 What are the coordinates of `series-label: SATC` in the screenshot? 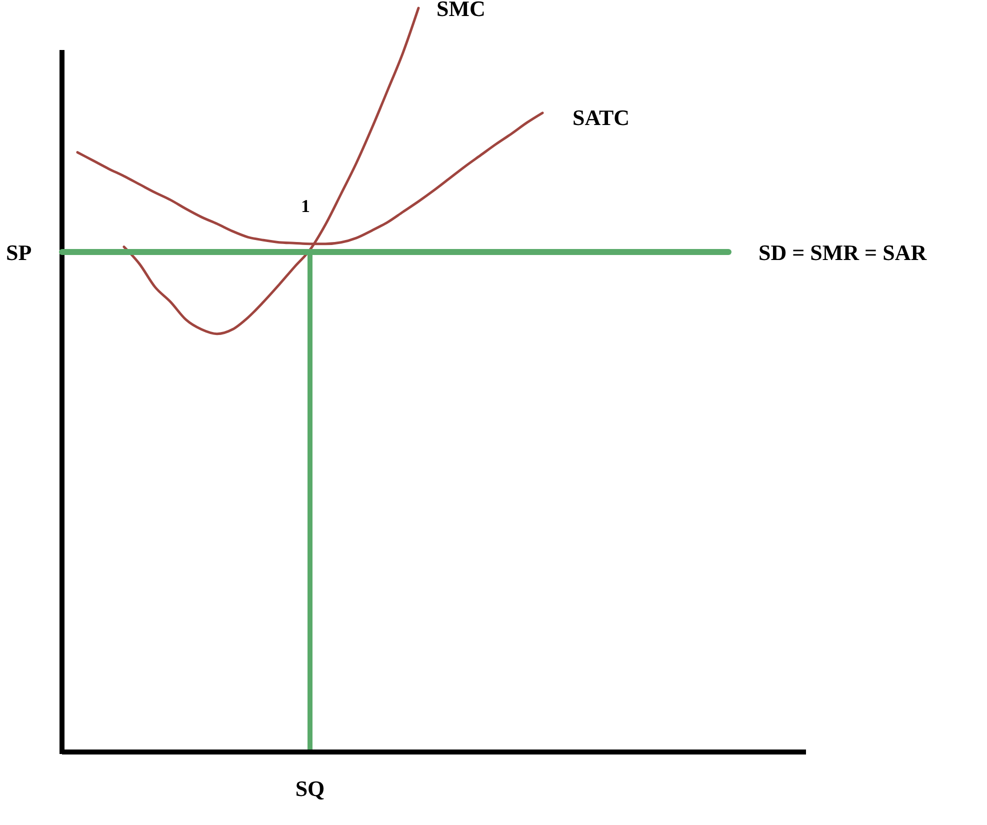 It's located at (601, 117).